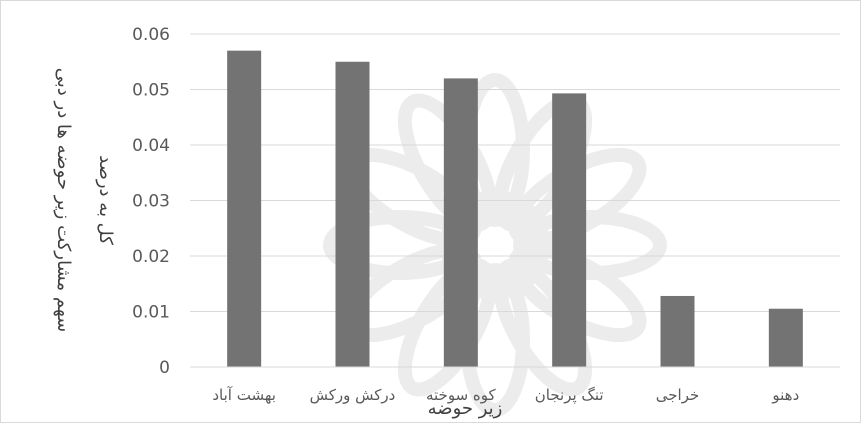 The height and width of the screenshot is (423, 861). What do you see at coordinates (785, 395) in the screenshot?
I see `x-tick-label: دهنو` at bounding box center [785, 395].